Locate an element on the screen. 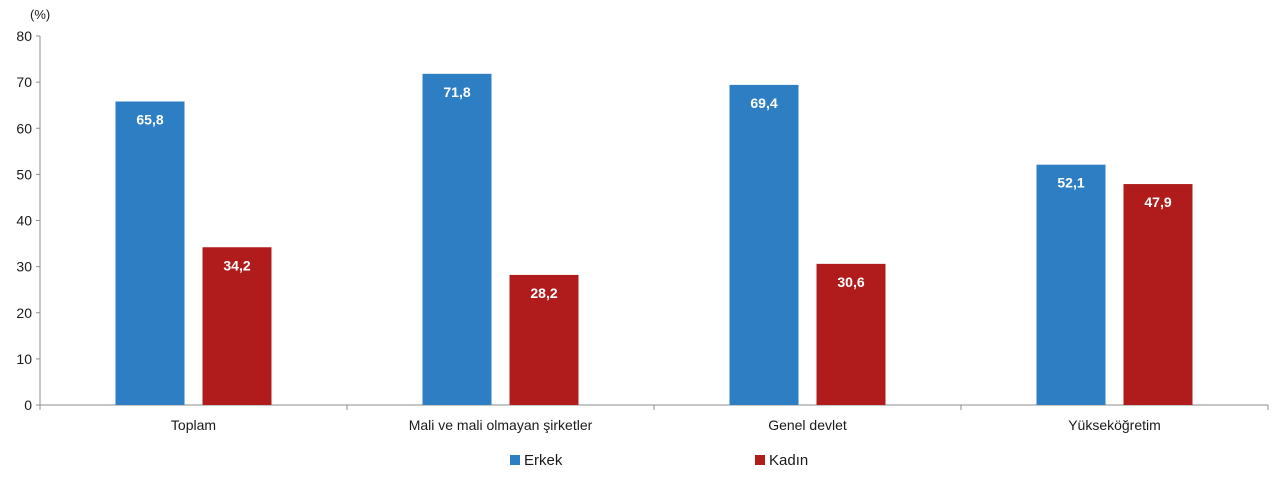 This screenshot has width=1280, height=481. data-label: 52,1 is located at coordinates (1070, 183).